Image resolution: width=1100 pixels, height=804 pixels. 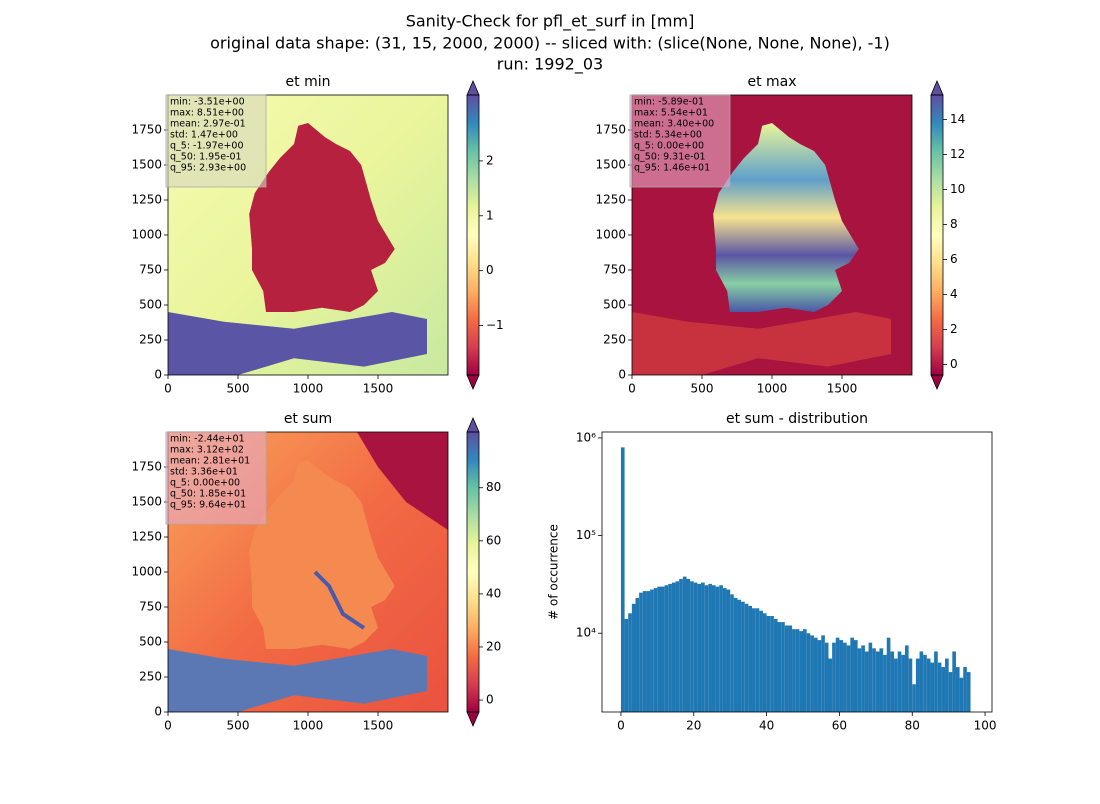 I want to click on stats-box, so click(x=216, y=141).